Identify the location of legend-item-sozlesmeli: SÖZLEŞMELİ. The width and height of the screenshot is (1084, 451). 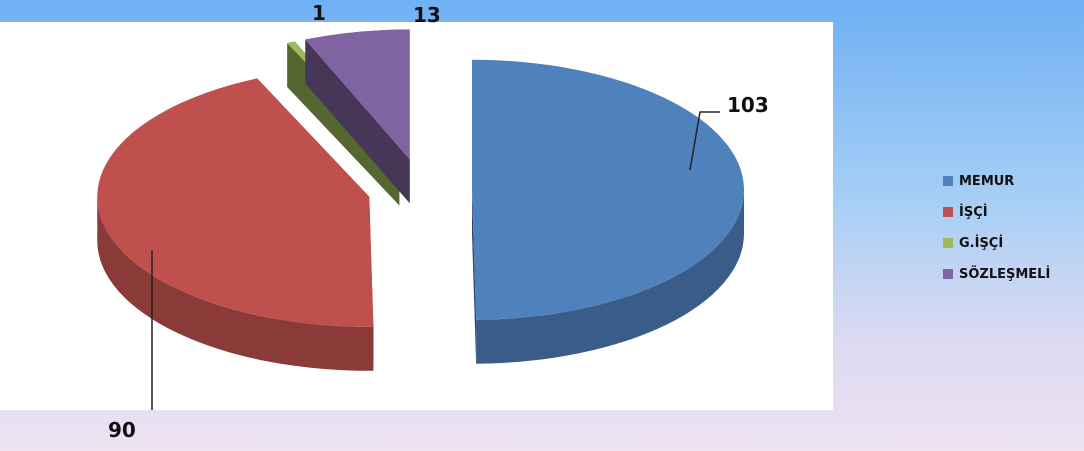
(1013, 274).